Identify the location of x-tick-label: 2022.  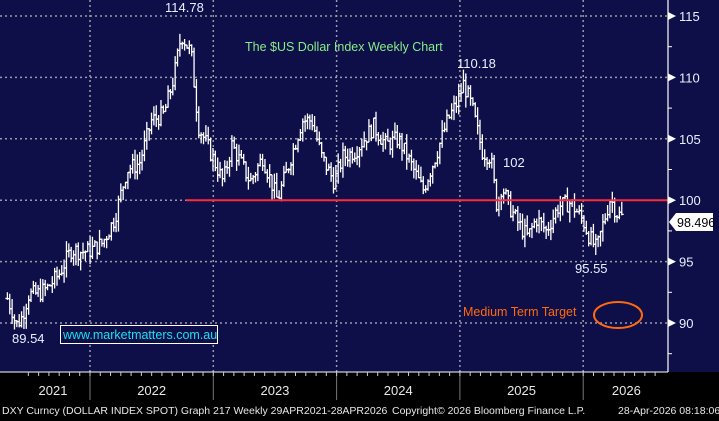
(151, 390).